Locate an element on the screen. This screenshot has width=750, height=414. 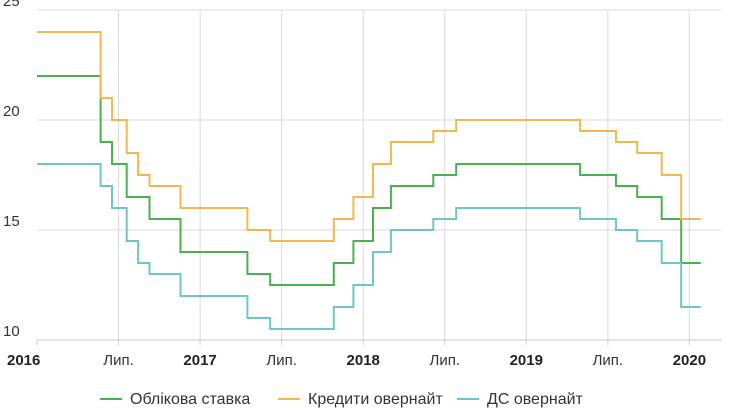
y-tick-label: 25 is located at coordinates (11, 5).